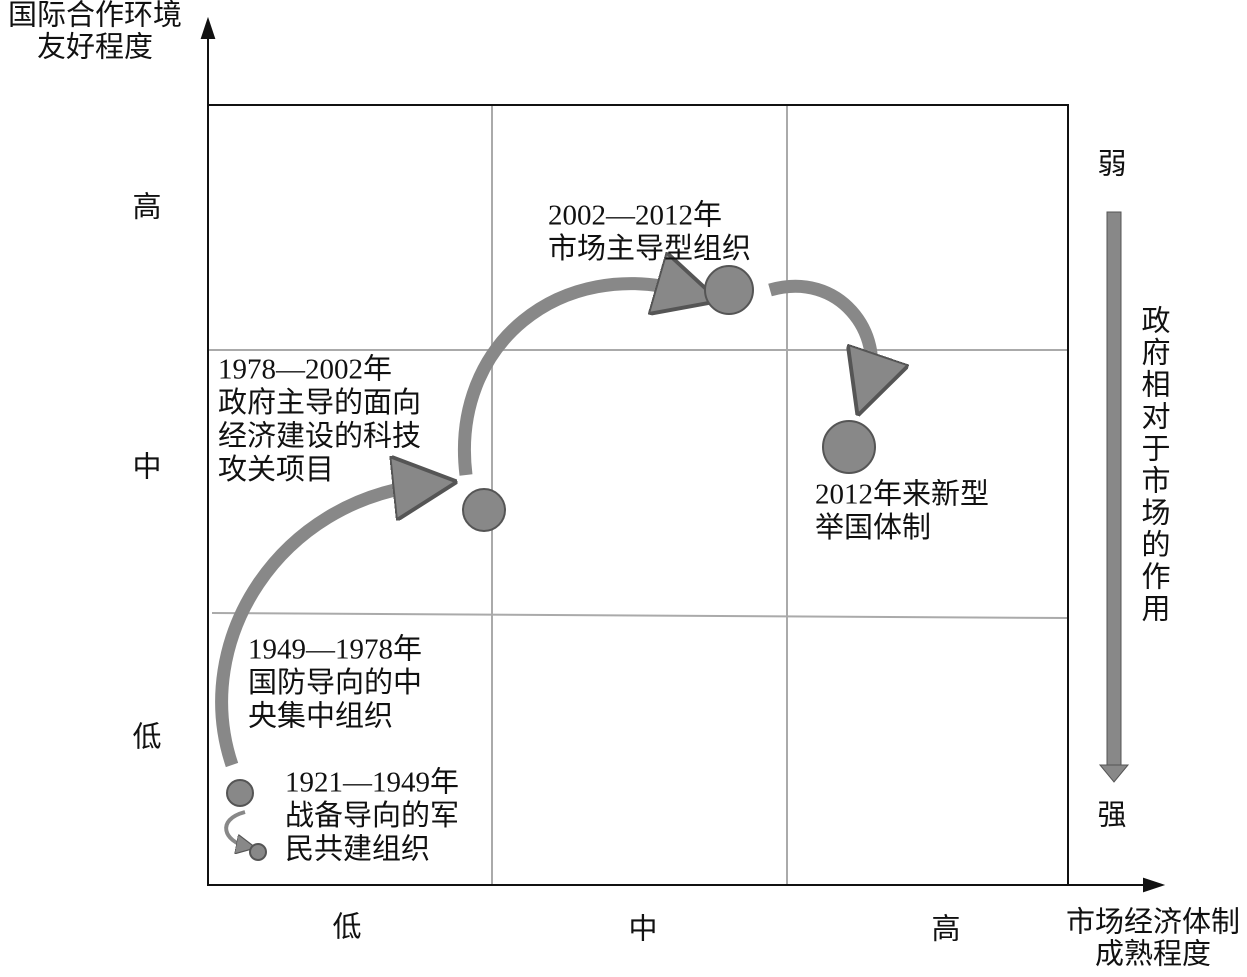 The image size is (1247, 977). I want to click on stage-label: 攻关项目, so click(276, 469).